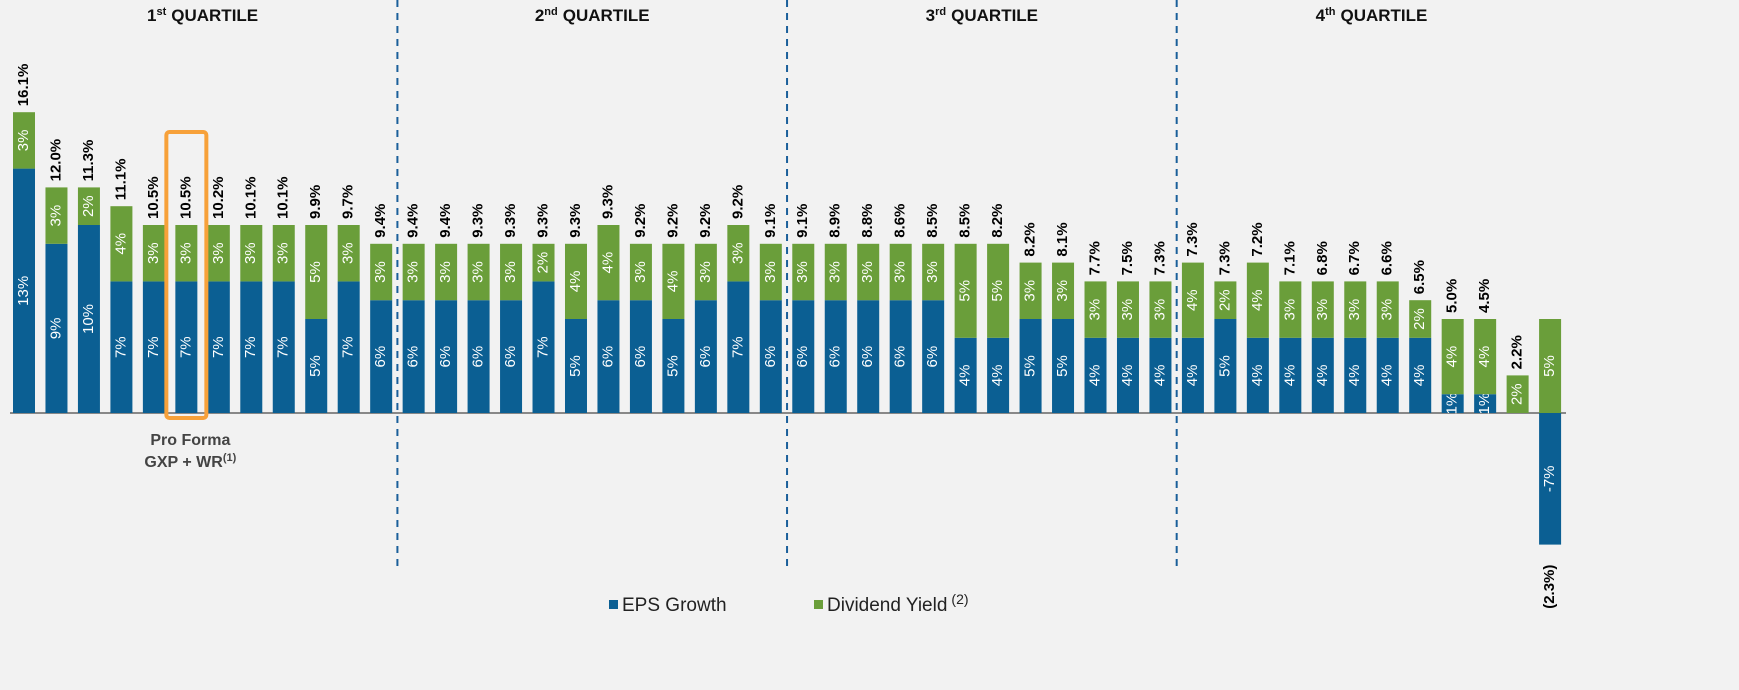  I want to click on legend-note: (2), so click(959, 599).